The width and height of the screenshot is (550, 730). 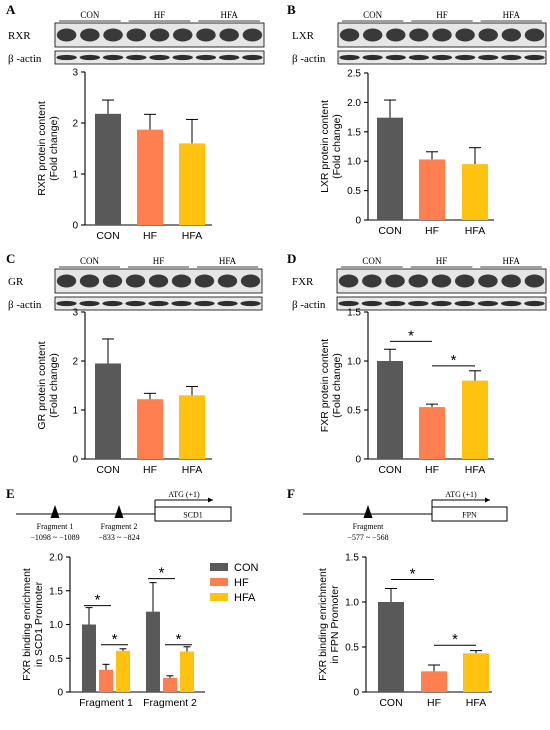 What do you see at coordinates (19, 36) in the screenshot?
I see `blot-target-label: RXR` at bounding box center [19, 36].